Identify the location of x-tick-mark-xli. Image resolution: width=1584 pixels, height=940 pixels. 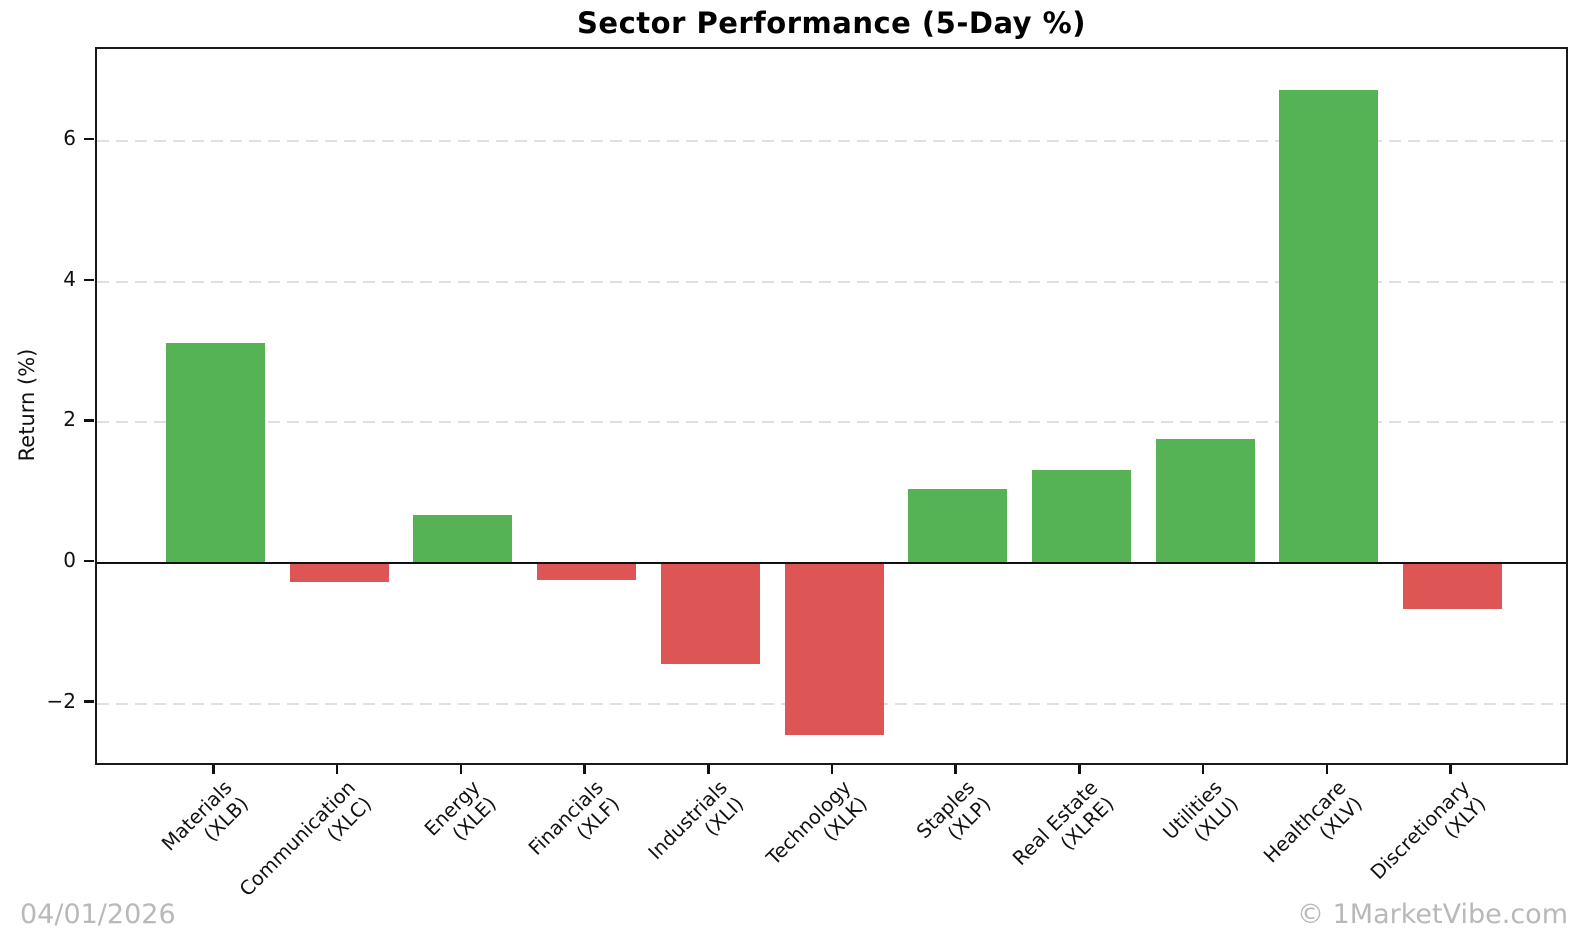
(708, 769).